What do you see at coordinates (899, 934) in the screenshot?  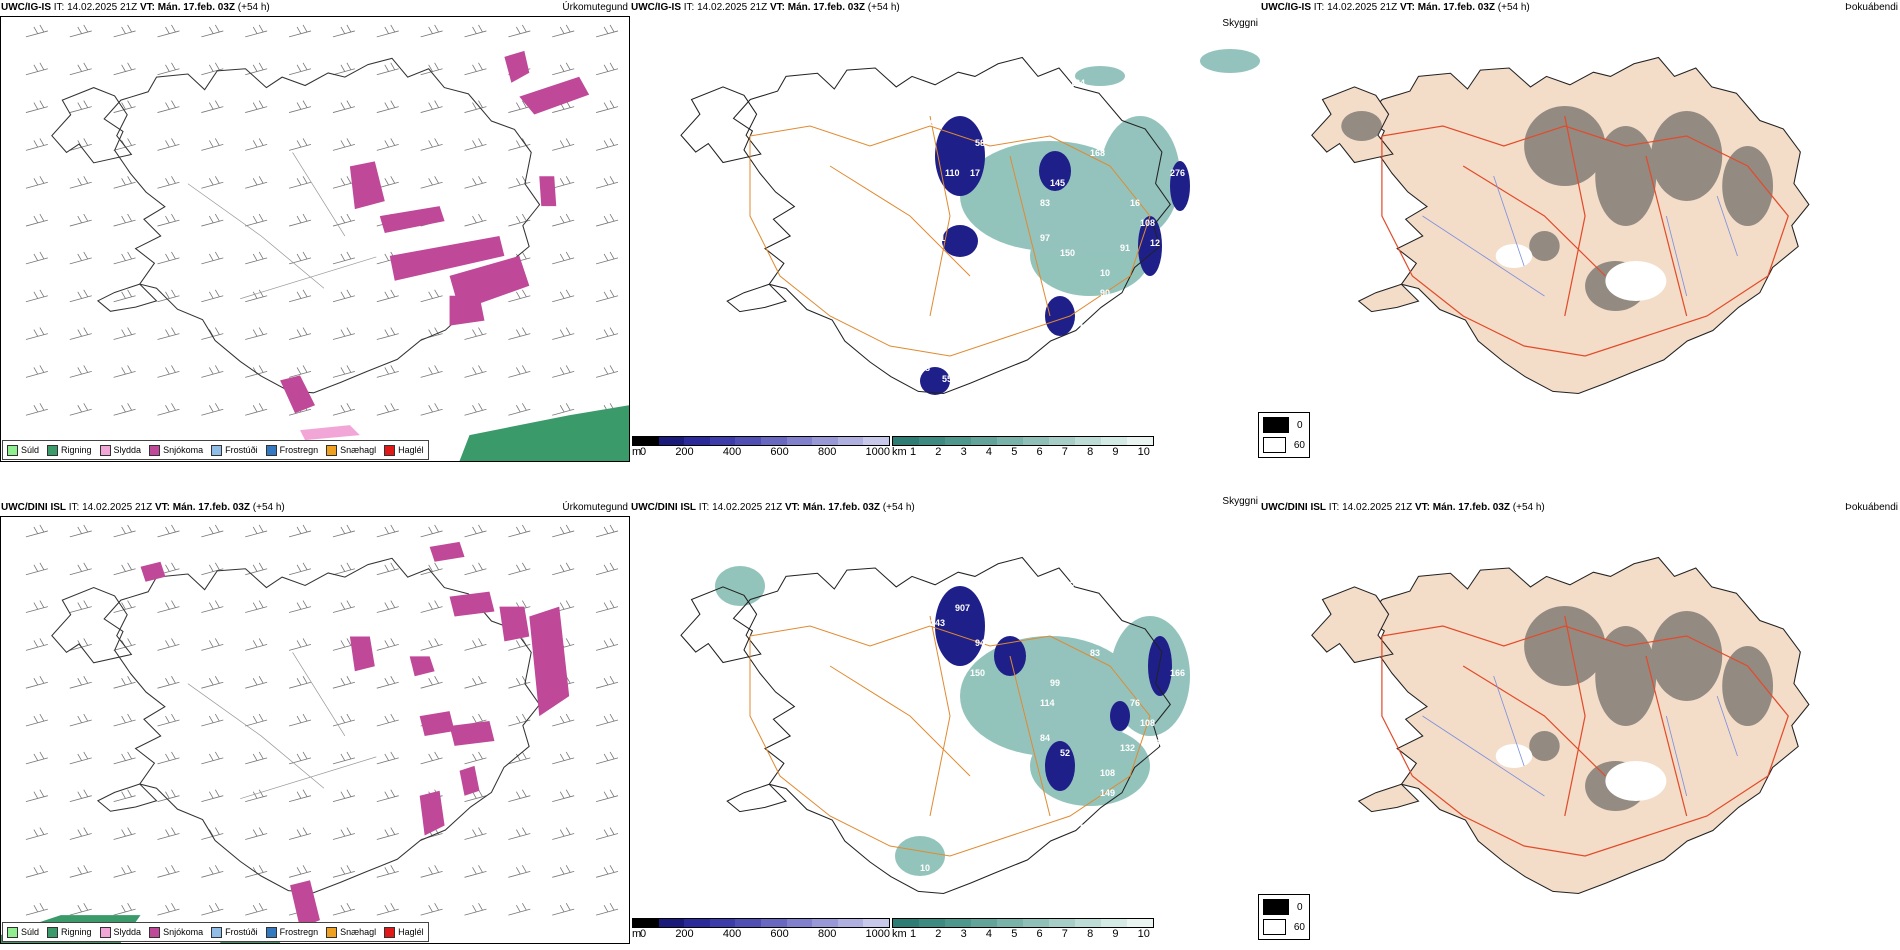 I see `colorbar-km-unit: km` at bounding box center [899, 934].